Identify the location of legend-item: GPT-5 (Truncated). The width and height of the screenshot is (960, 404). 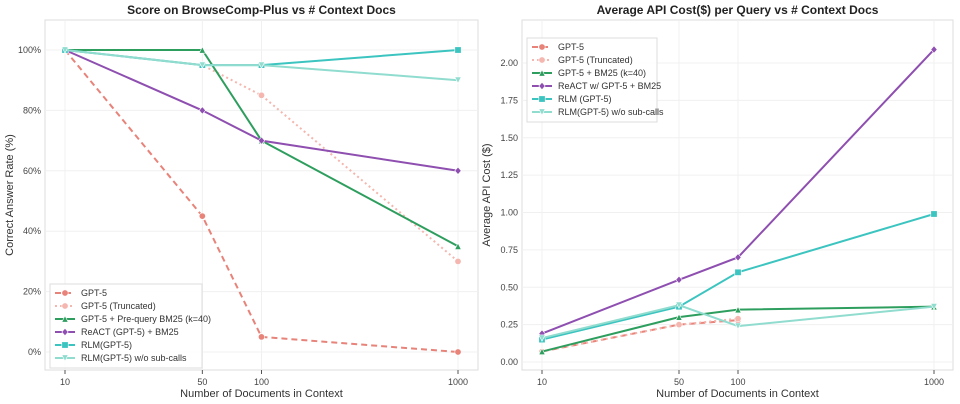
(105, 306).